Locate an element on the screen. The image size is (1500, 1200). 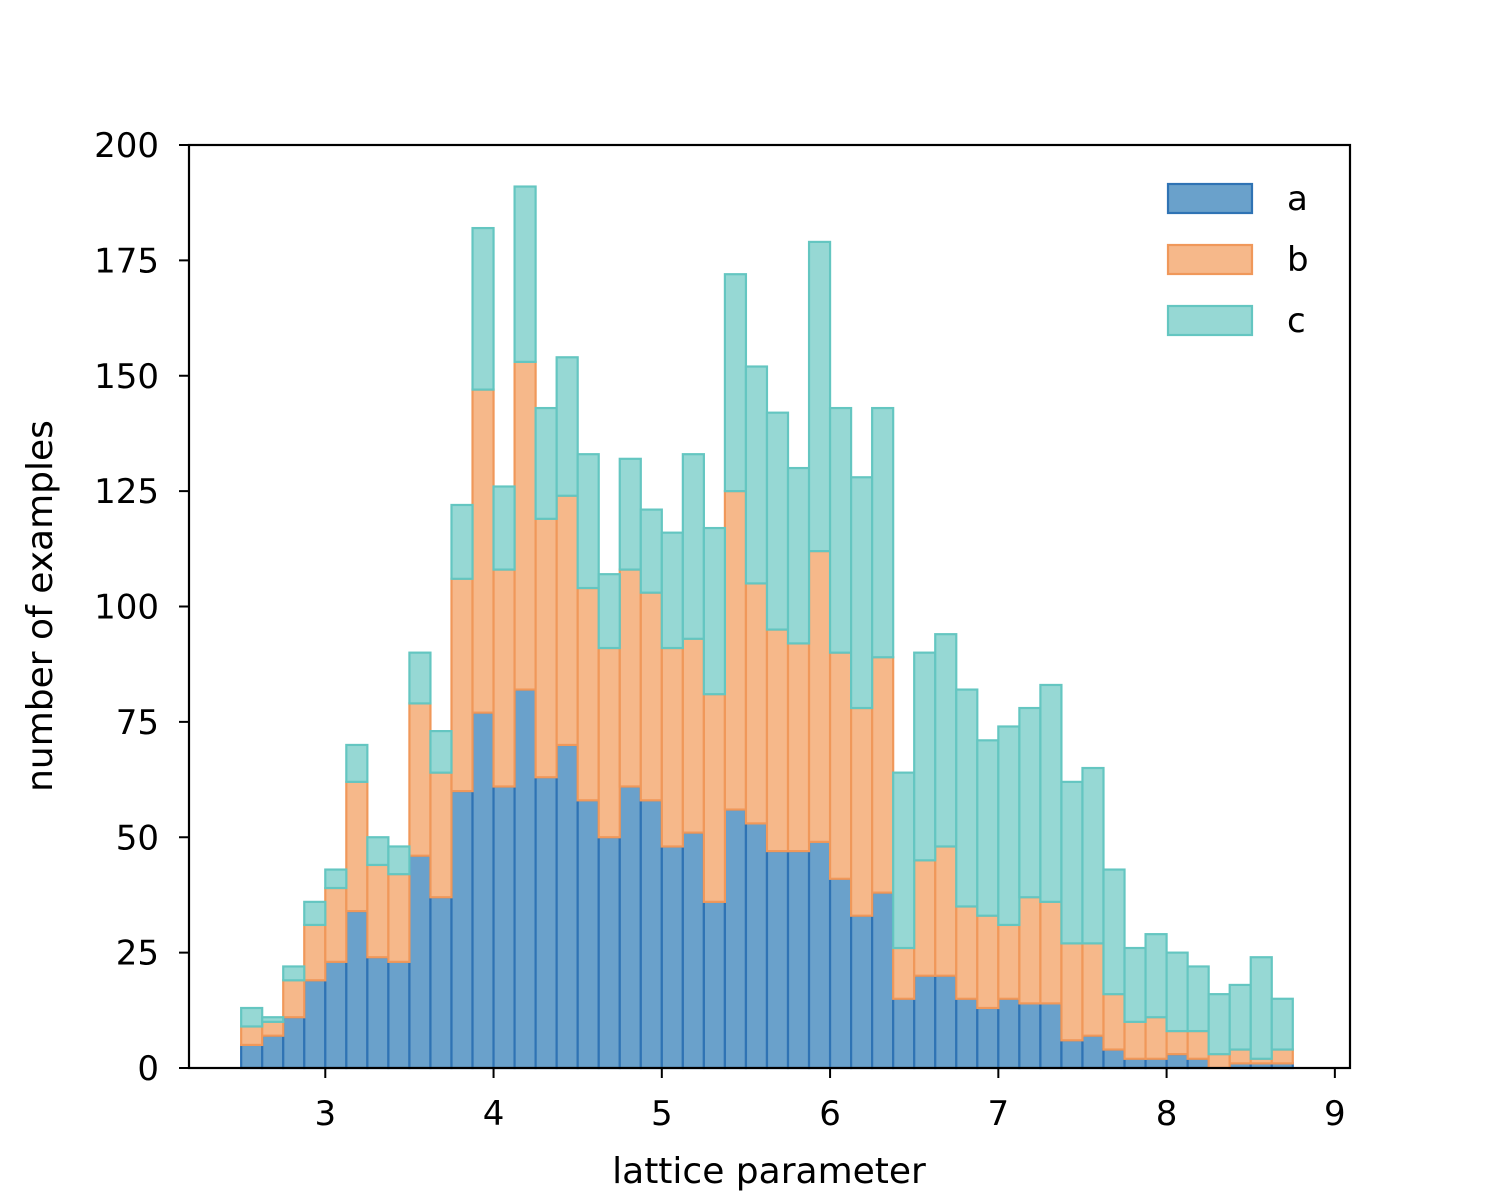
legend-label-c: c is located at coordinates (1296, 321).